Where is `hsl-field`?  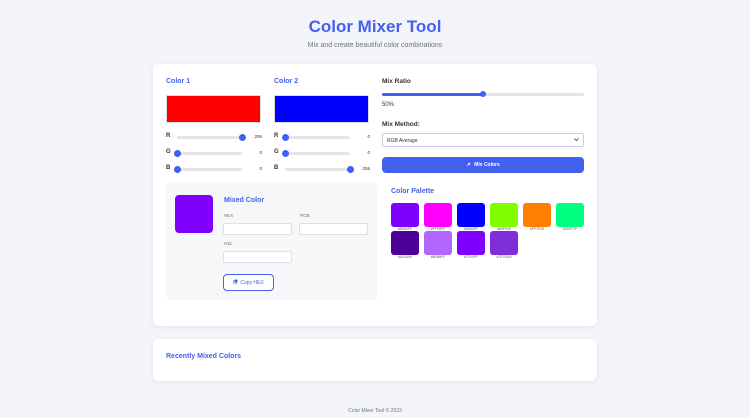 hsl-field is located at coordinates (257, 257).